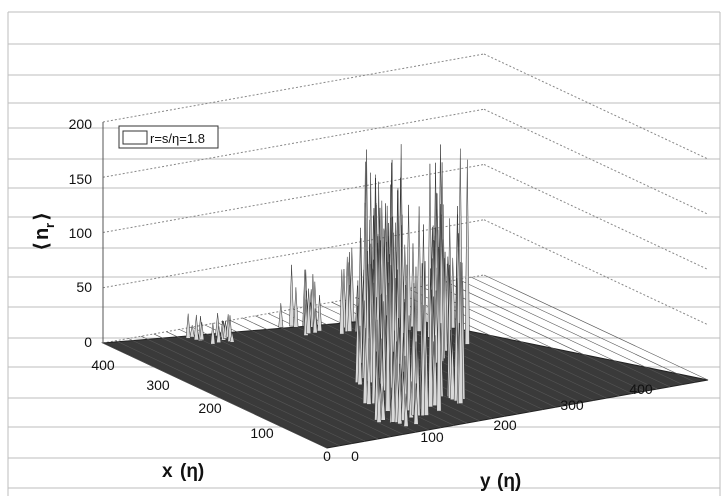 The width and height of the screenshot is (728, 504). I want to click on x-tick-label: 200, so click(210, 408).